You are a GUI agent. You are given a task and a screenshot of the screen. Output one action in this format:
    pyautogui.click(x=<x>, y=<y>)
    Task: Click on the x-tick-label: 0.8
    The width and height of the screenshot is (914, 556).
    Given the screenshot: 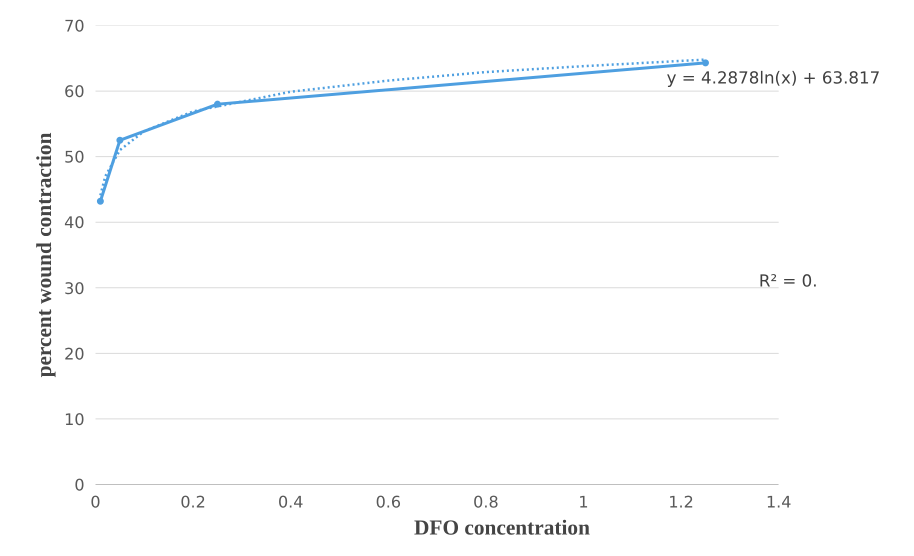 What is the action you would take?
    pyautogui.click(x=486, y=502)
    